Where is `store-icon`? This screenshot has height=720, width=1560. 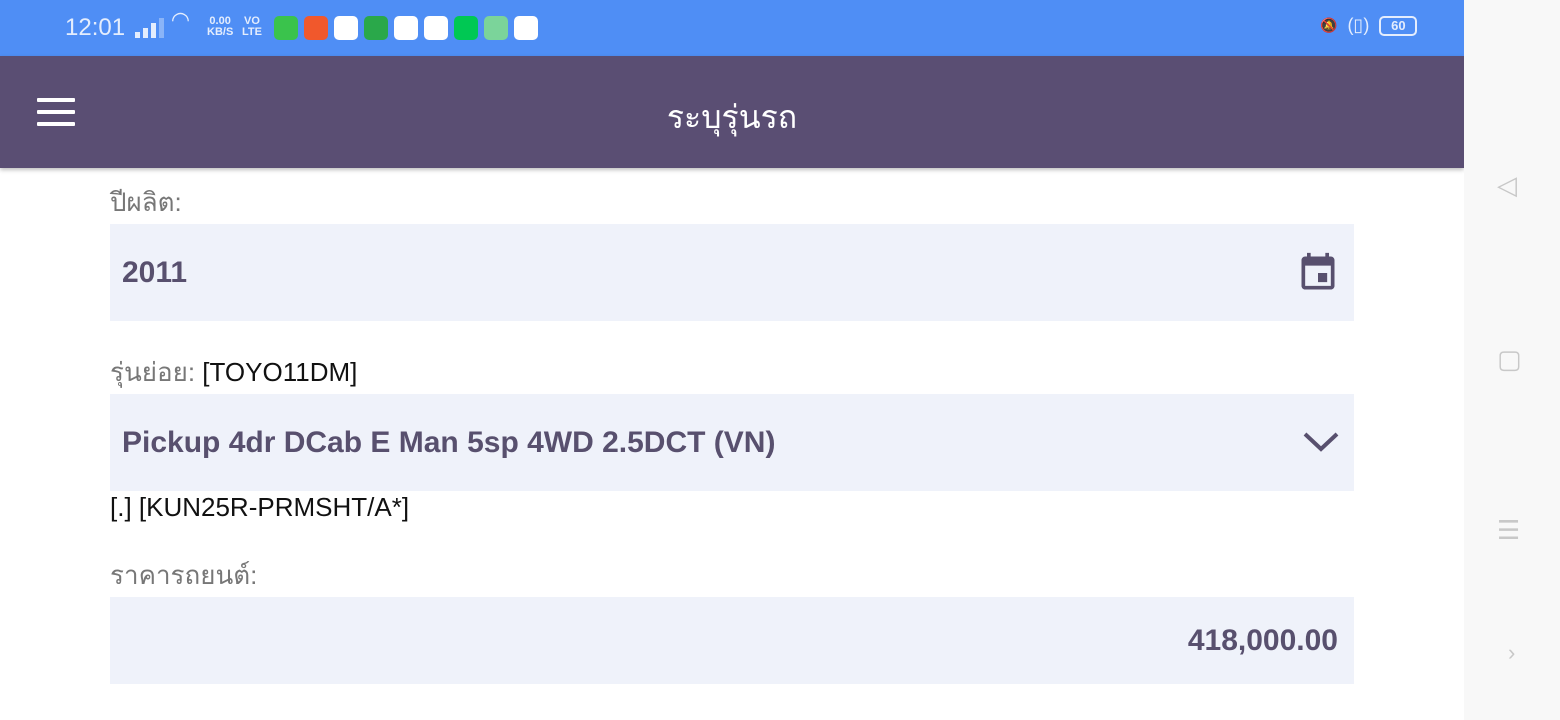
store-icon is located at coordinates (376, 28).